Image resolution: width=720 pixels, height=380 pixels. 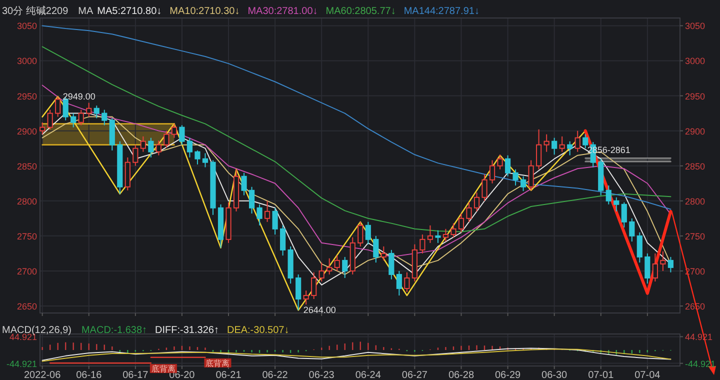 I want to click on y2-tick-label: 3000, so click(x=695, y=61).